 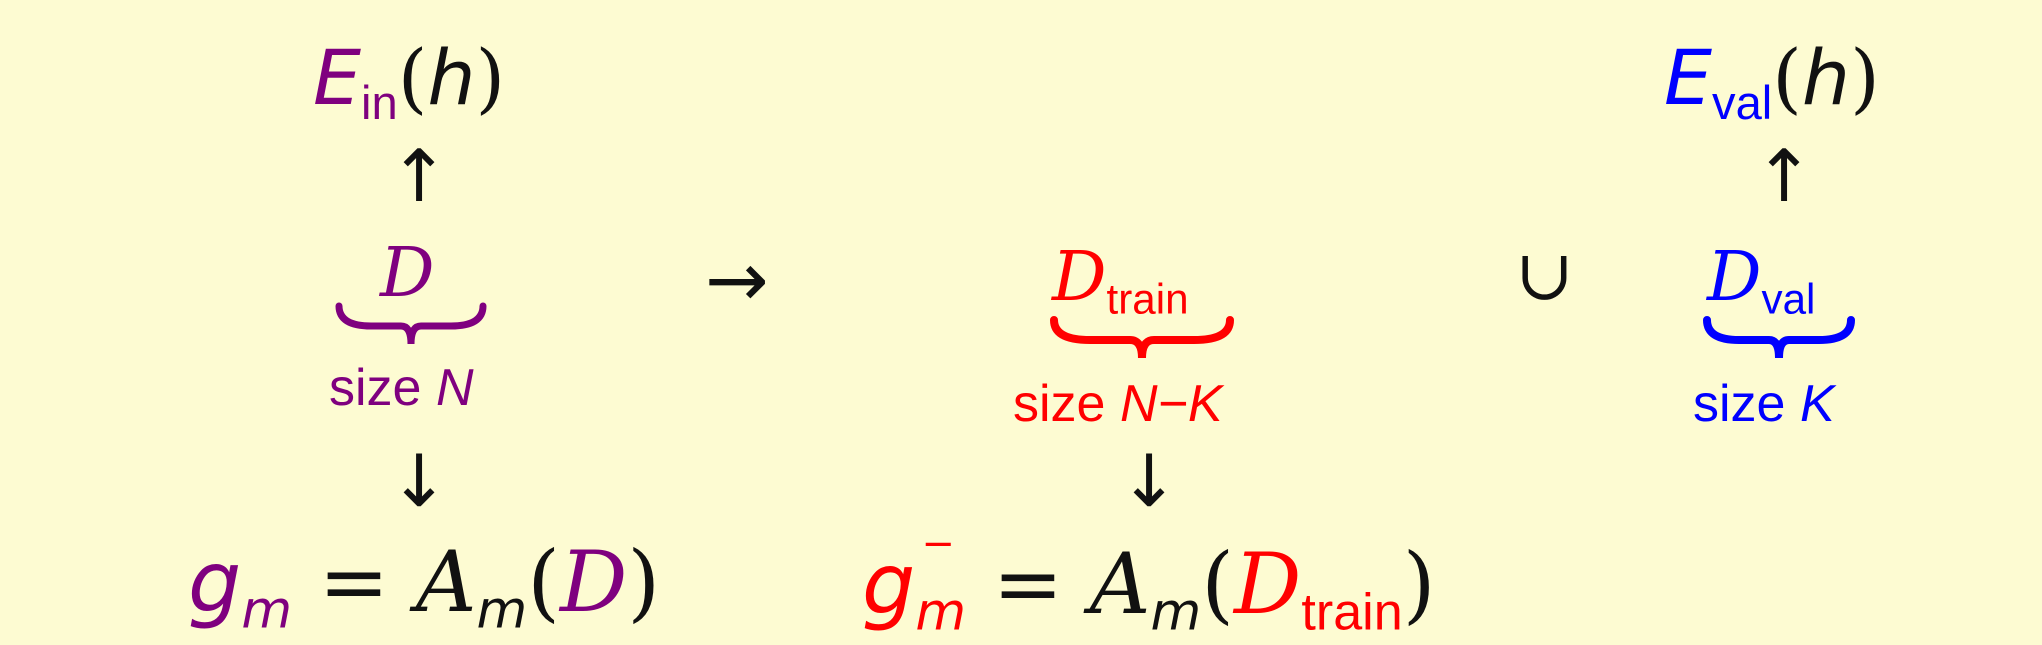 I want to click on up-arrow-right: ↑, so click(x=1784, y=176).